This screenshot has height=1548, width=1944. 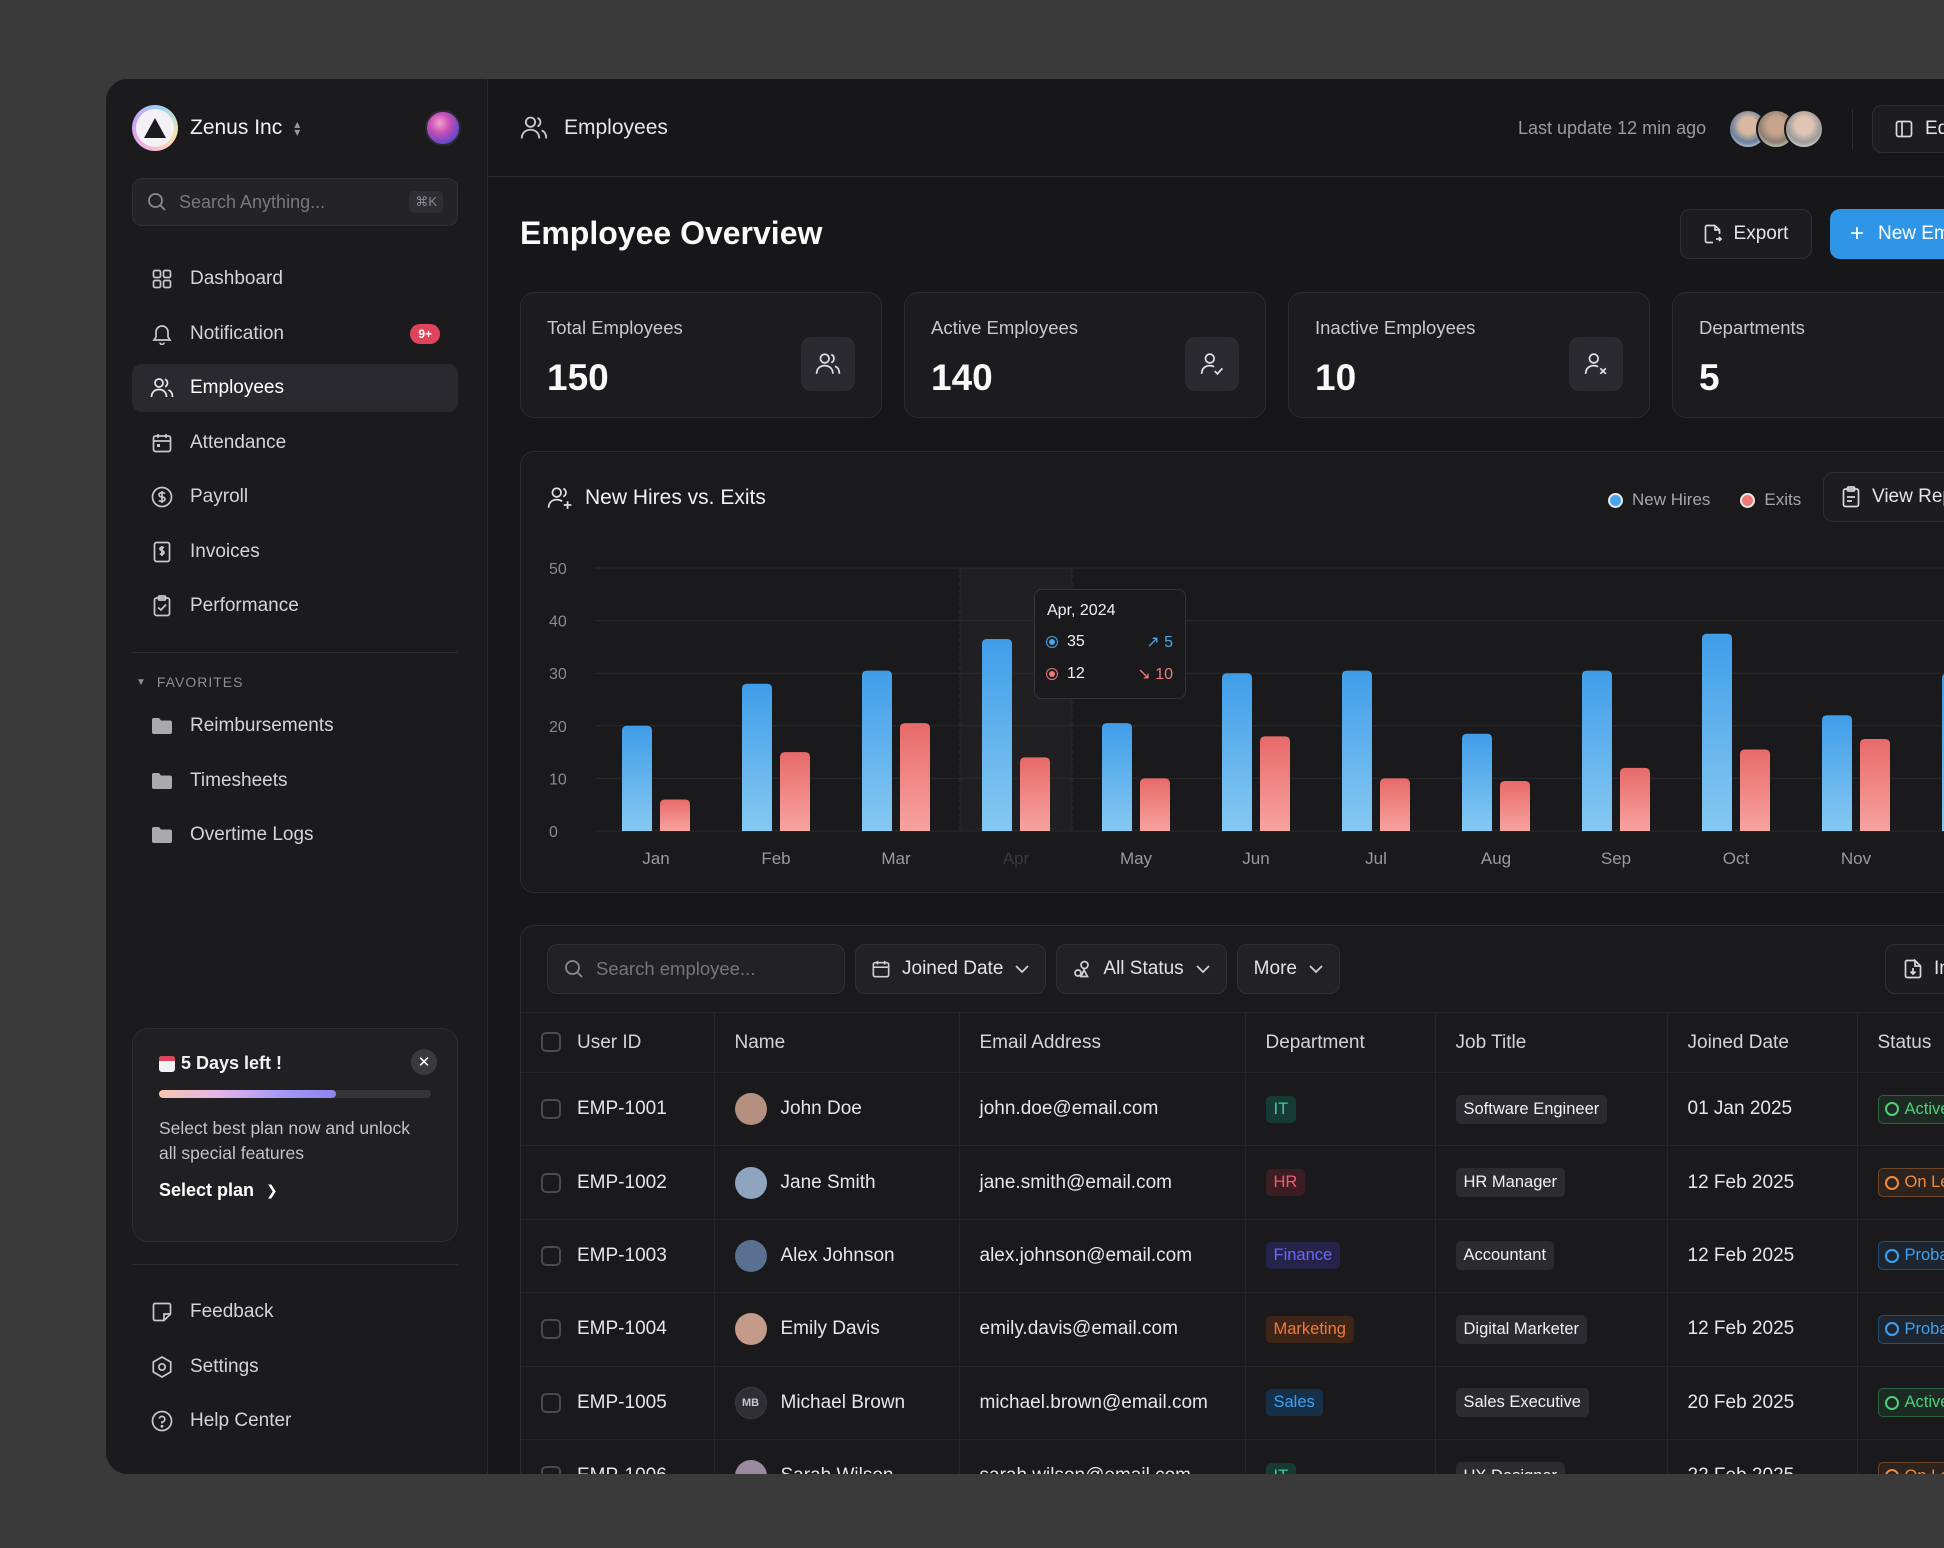 I want to click on bottom-nav: Feedback Settings Help Center, so click(x=295, y=1370).